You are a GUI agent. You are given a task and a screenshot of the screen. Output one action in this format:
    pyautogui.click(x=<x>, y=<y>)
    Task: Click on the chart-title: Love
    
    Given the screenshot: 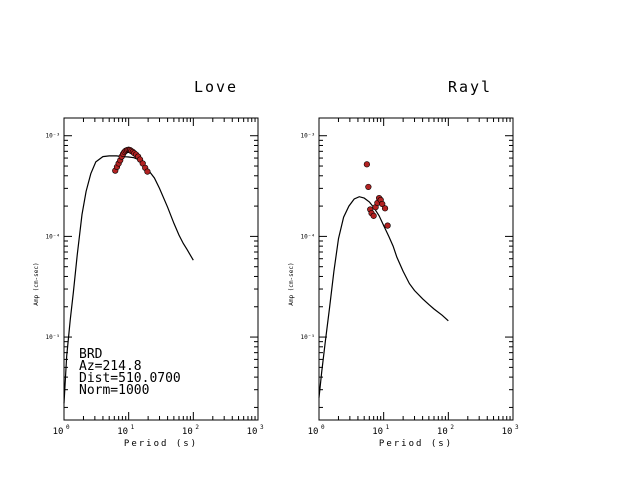 What is the action you would take?
    pyautogui.click(x=216, y=87)
    